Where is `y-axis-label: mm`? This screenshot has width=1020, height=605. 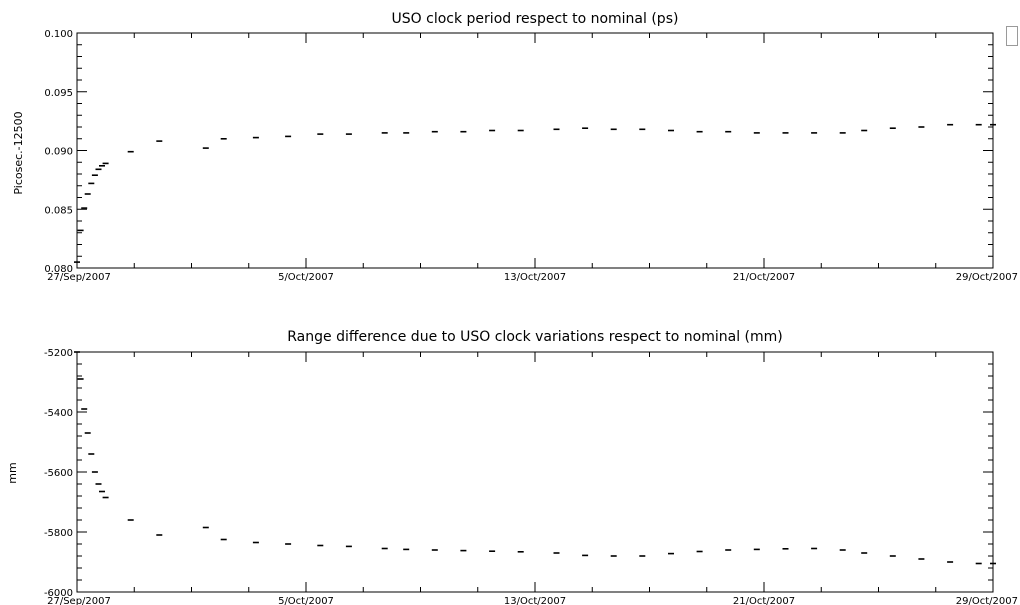 y-axis-label: mm is located at coordinates (12, 472).